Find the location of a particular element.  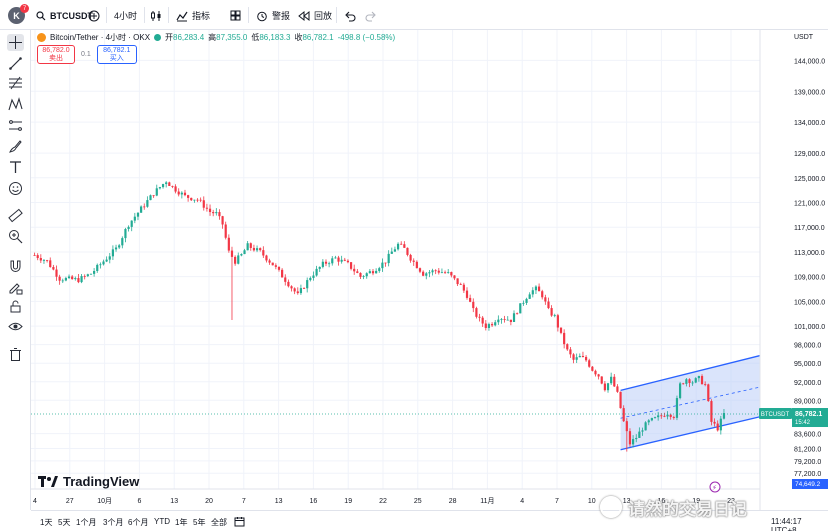

zoom-tool is located at coordinates (15, 236).